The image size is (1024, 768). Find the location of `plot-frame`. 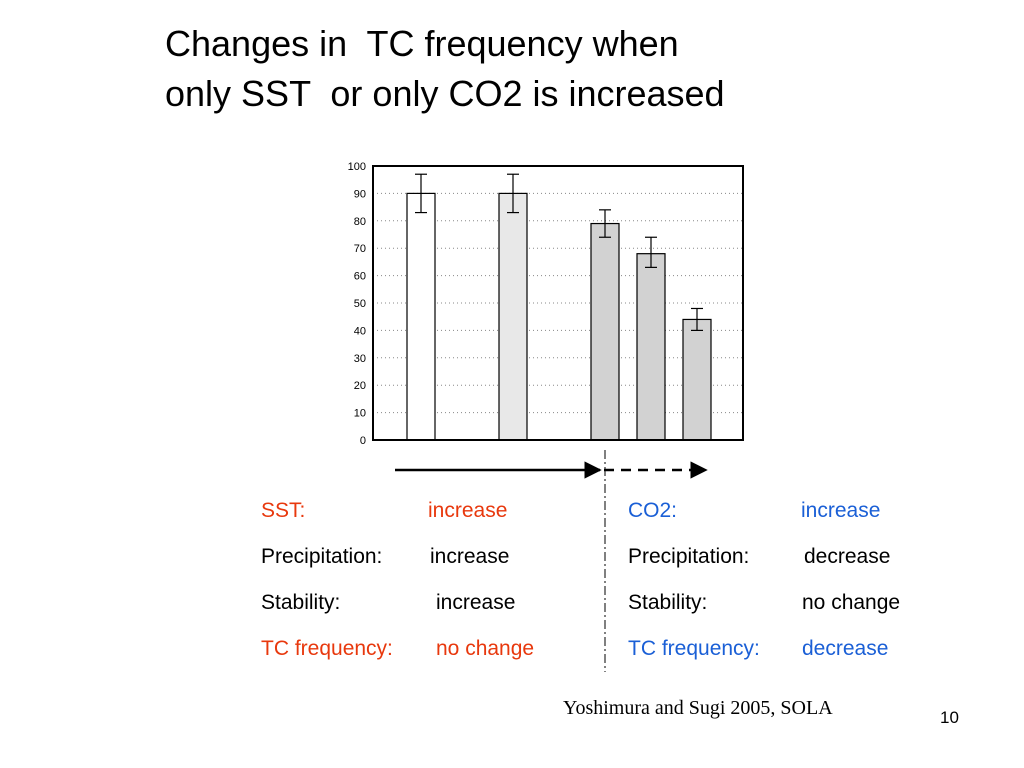

plot-frame is located at coordinates (558, 303).